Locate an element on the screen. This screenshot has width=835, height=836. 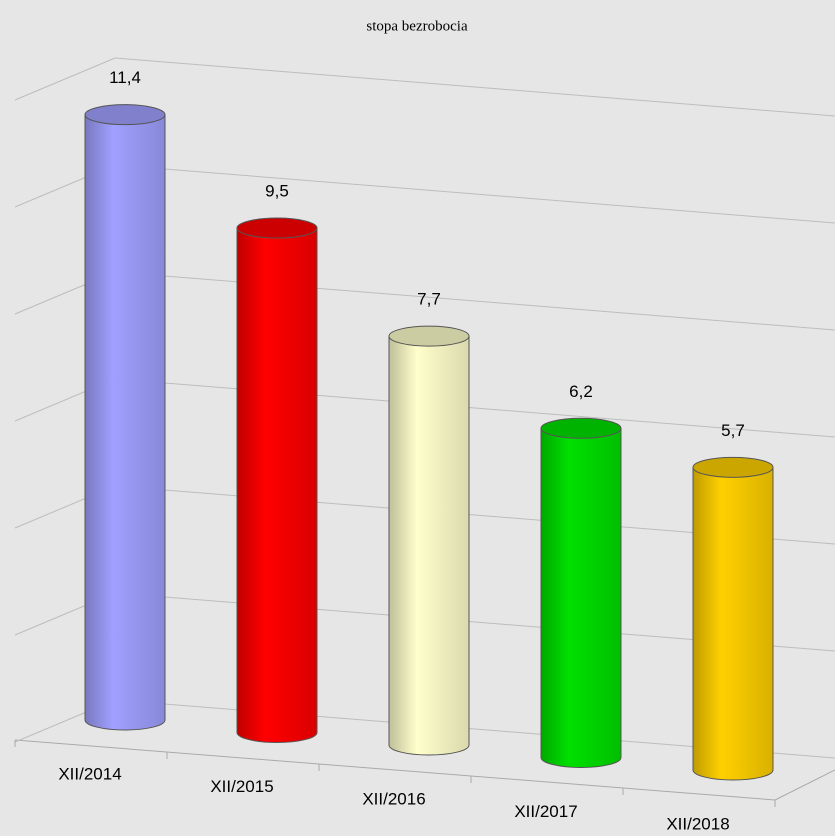
value-label: 11,4 is located at coordinates (125, 77).